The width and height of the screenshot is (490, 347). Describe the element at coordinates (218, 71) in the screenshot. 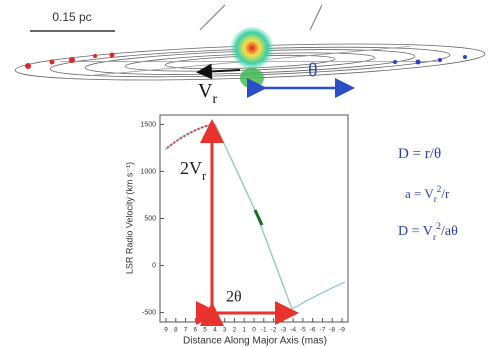

I see `rotation-arrow` at that location.